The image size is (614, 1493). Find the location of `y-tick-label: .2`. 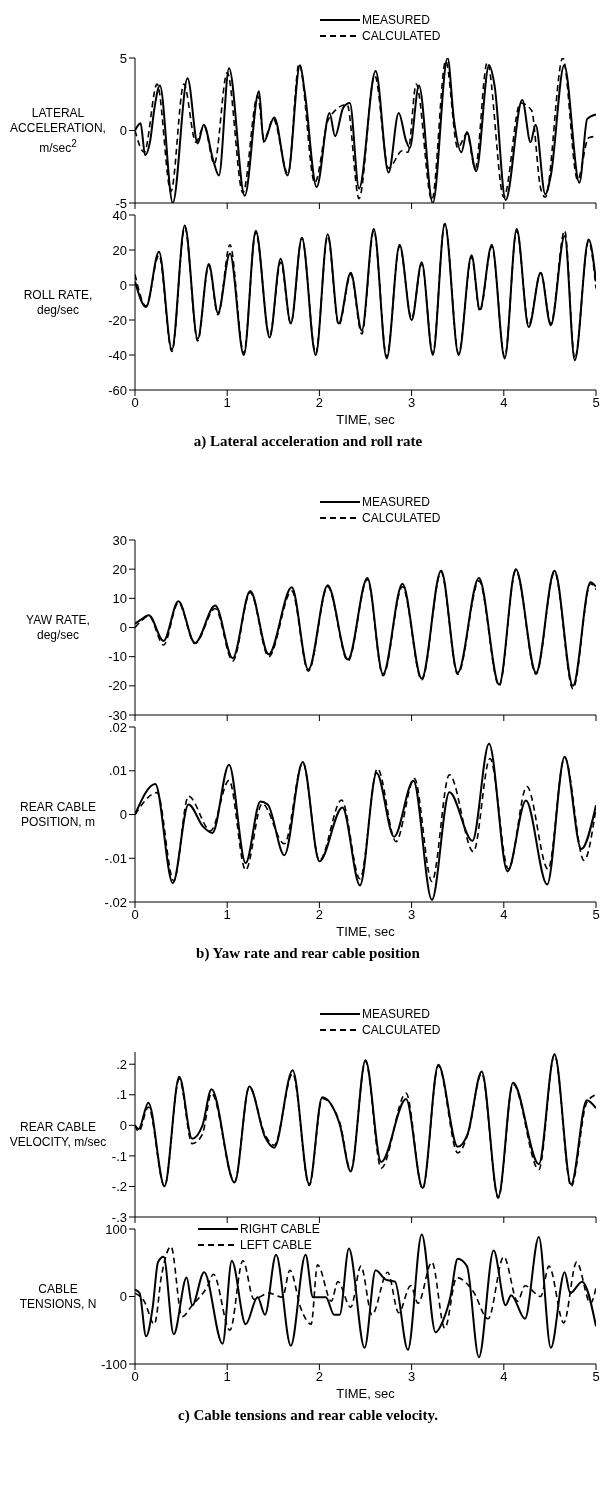

y-tick-label: .2 is located at coordinates (121, 1064).